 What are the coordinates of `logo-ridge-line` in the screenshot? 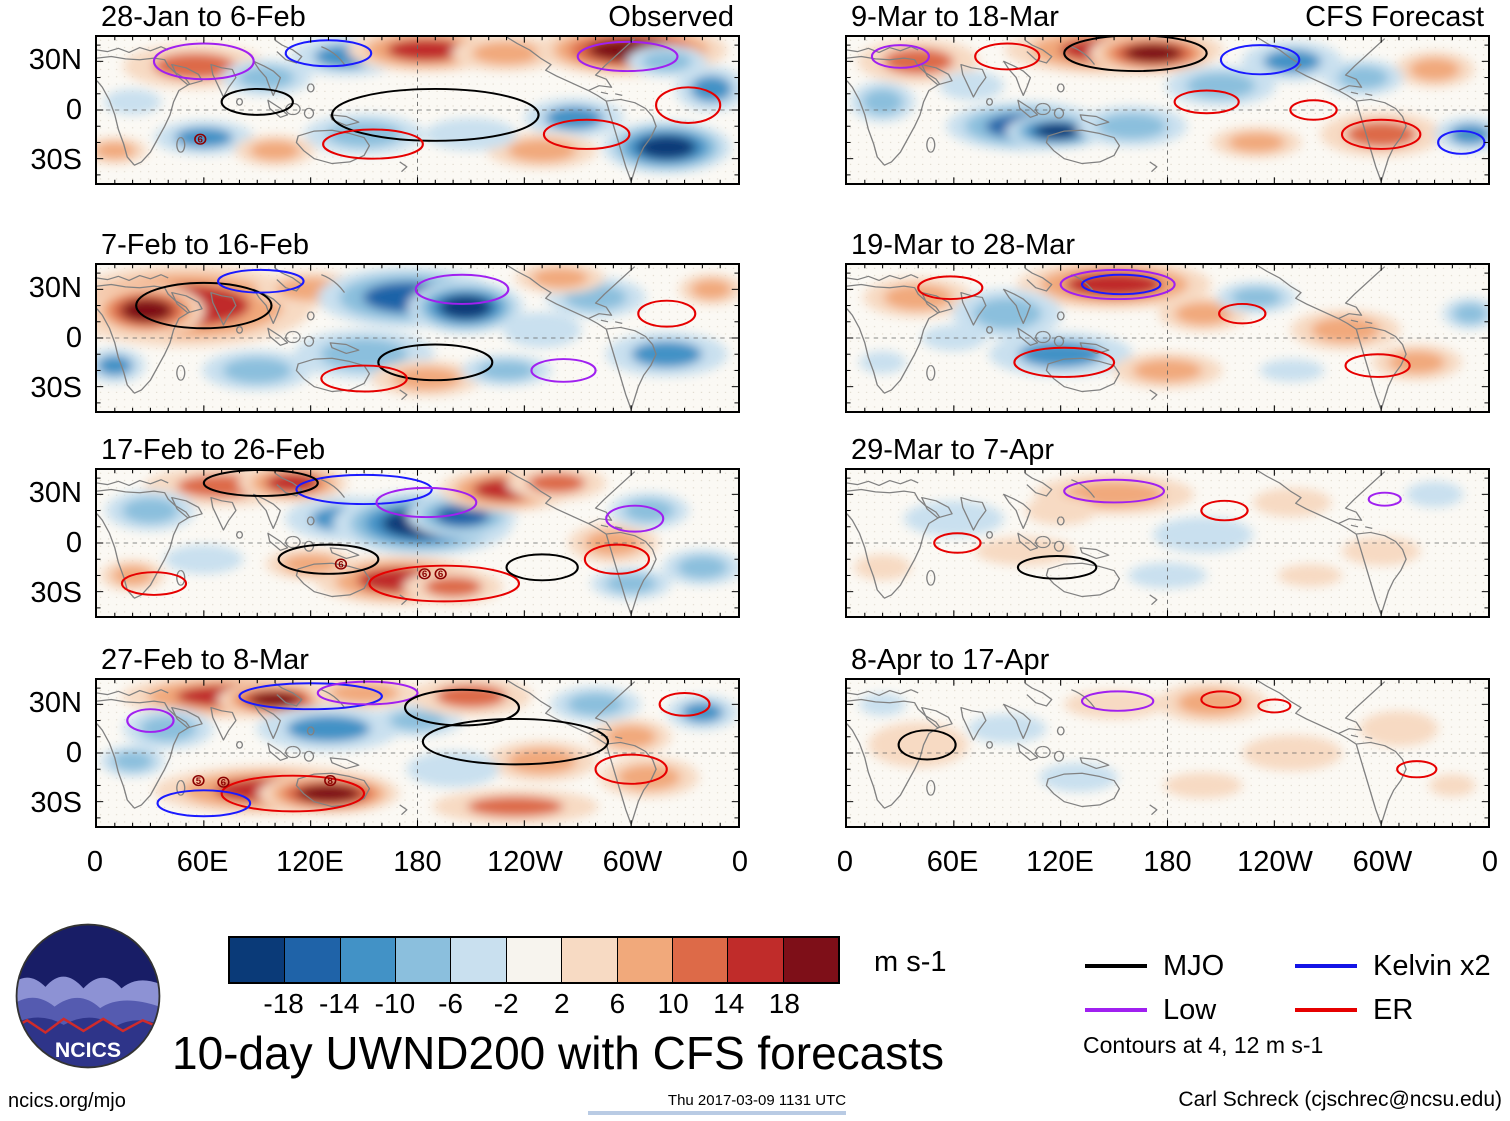 It's located at (88, 1025).